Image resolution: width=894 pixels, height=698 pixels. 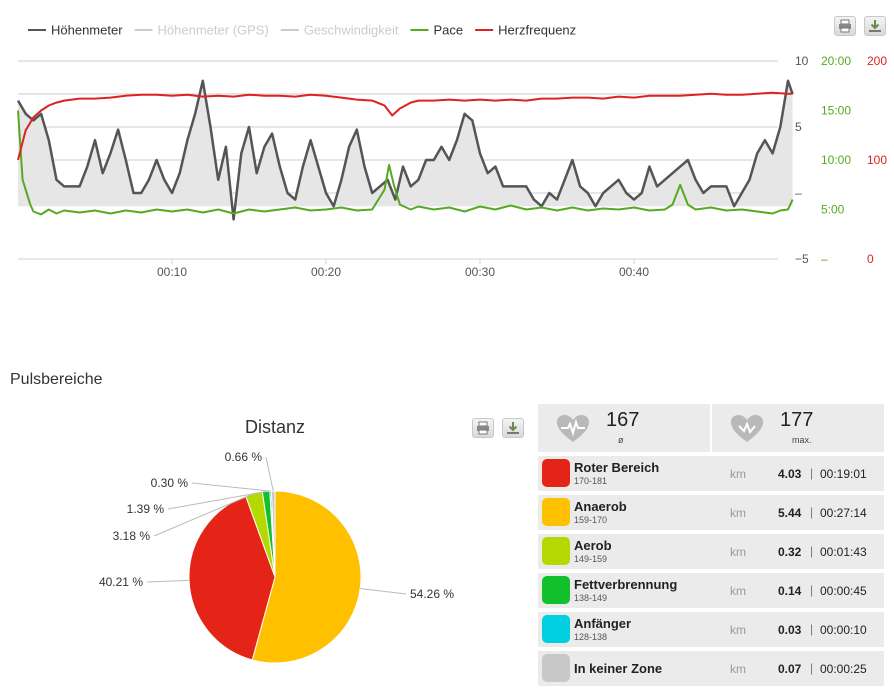 I want to click on avg-heart-rate: 167 ø, so click(x=624, y=428).